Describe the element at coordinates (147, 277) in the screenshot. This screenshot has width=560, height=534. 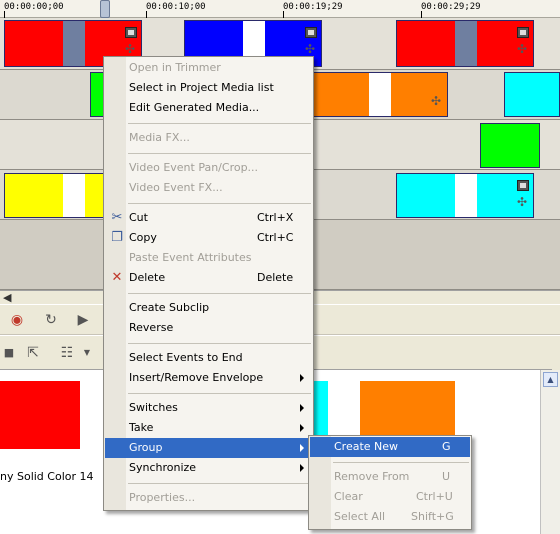
I see `menu-item-label: Delete` at that location.